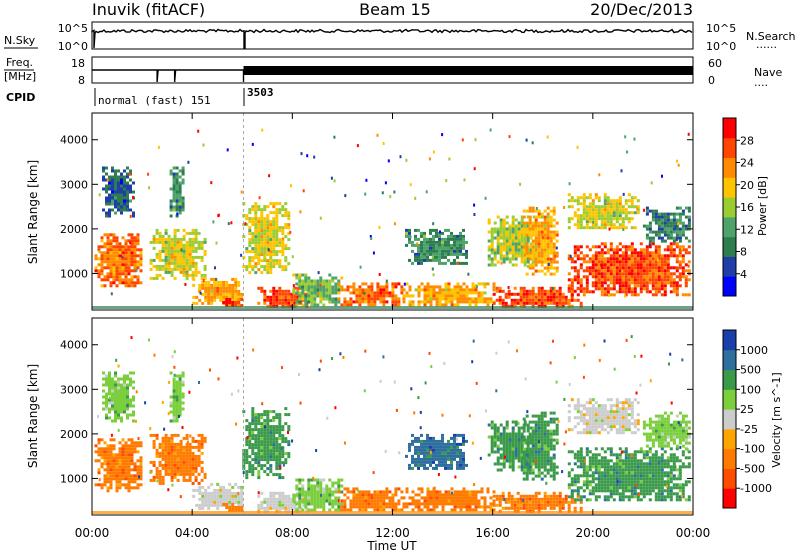 The height and width of the screenshot is (554, 800). What do you see at coordinates (721, 28) in the screenshot?
I see `nsearch-tick-top: 10^5` at bounding box center [721, 28].